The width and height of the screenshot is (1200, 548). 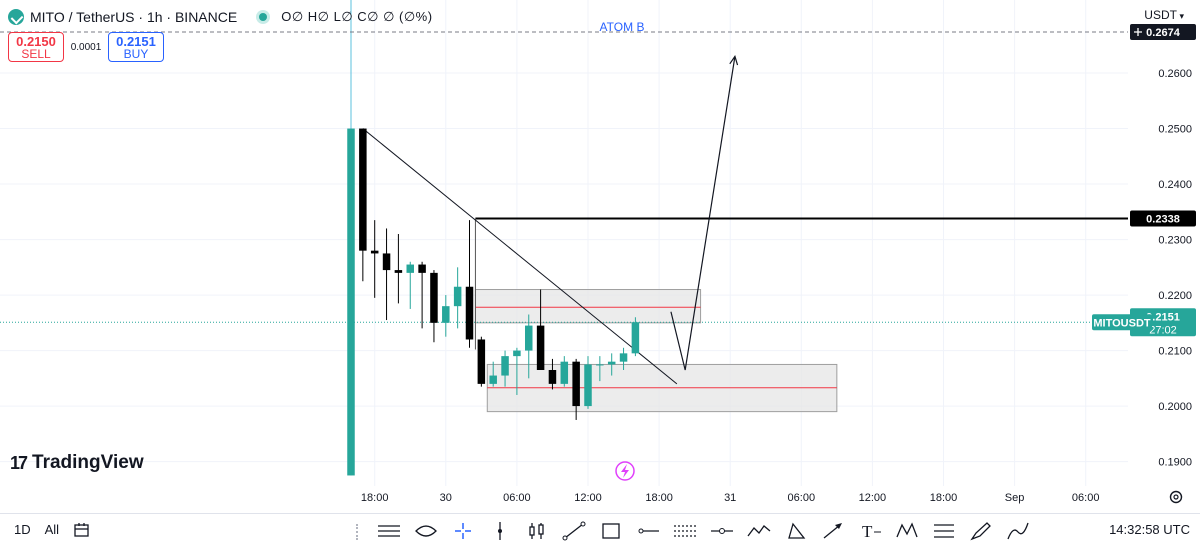 I want to click on buy-price: 0.2151, so click(x=136, y=41).